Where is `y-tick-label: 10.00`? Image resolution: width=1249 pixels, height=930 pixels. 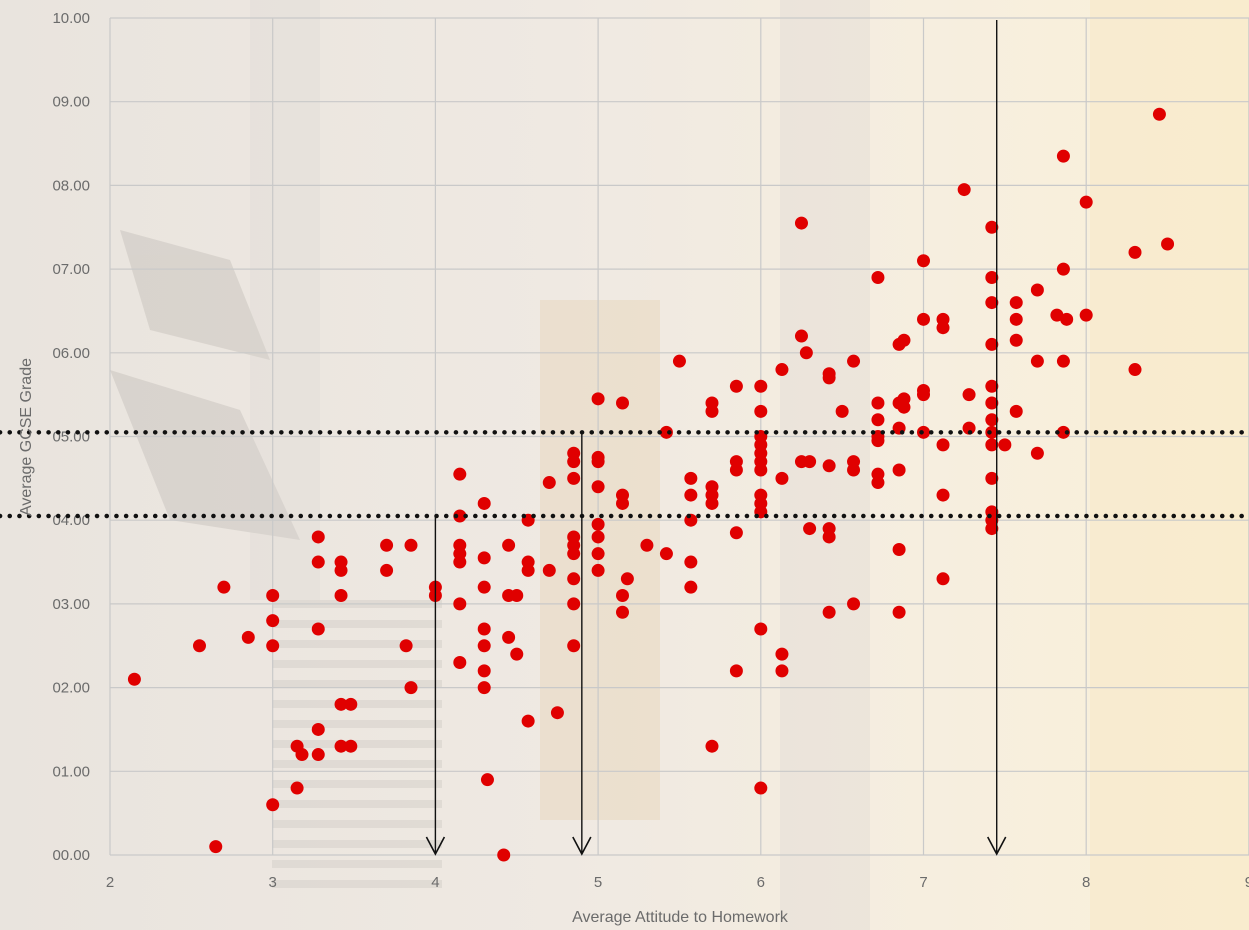
y-tick-label: 10.00 is located at coordinates (71, 18).